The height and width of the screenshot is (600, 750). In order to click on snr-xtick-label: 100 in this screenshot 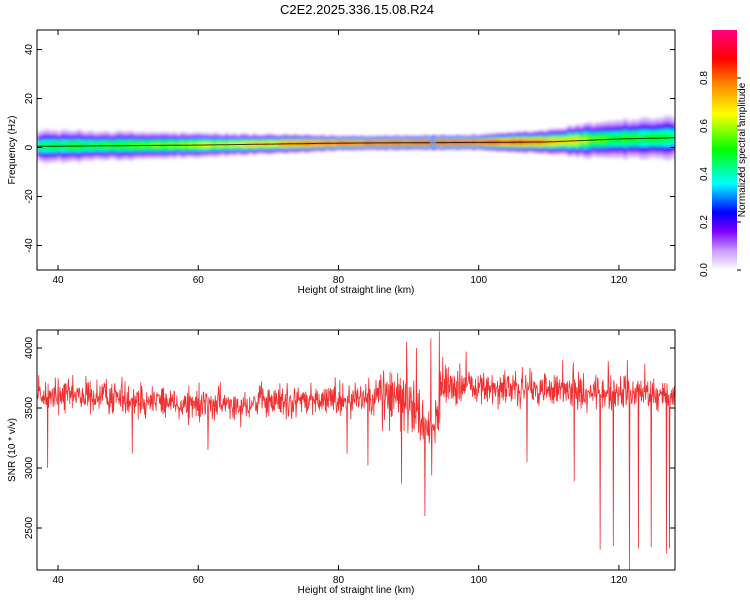, I will do `click(478, 580)`.